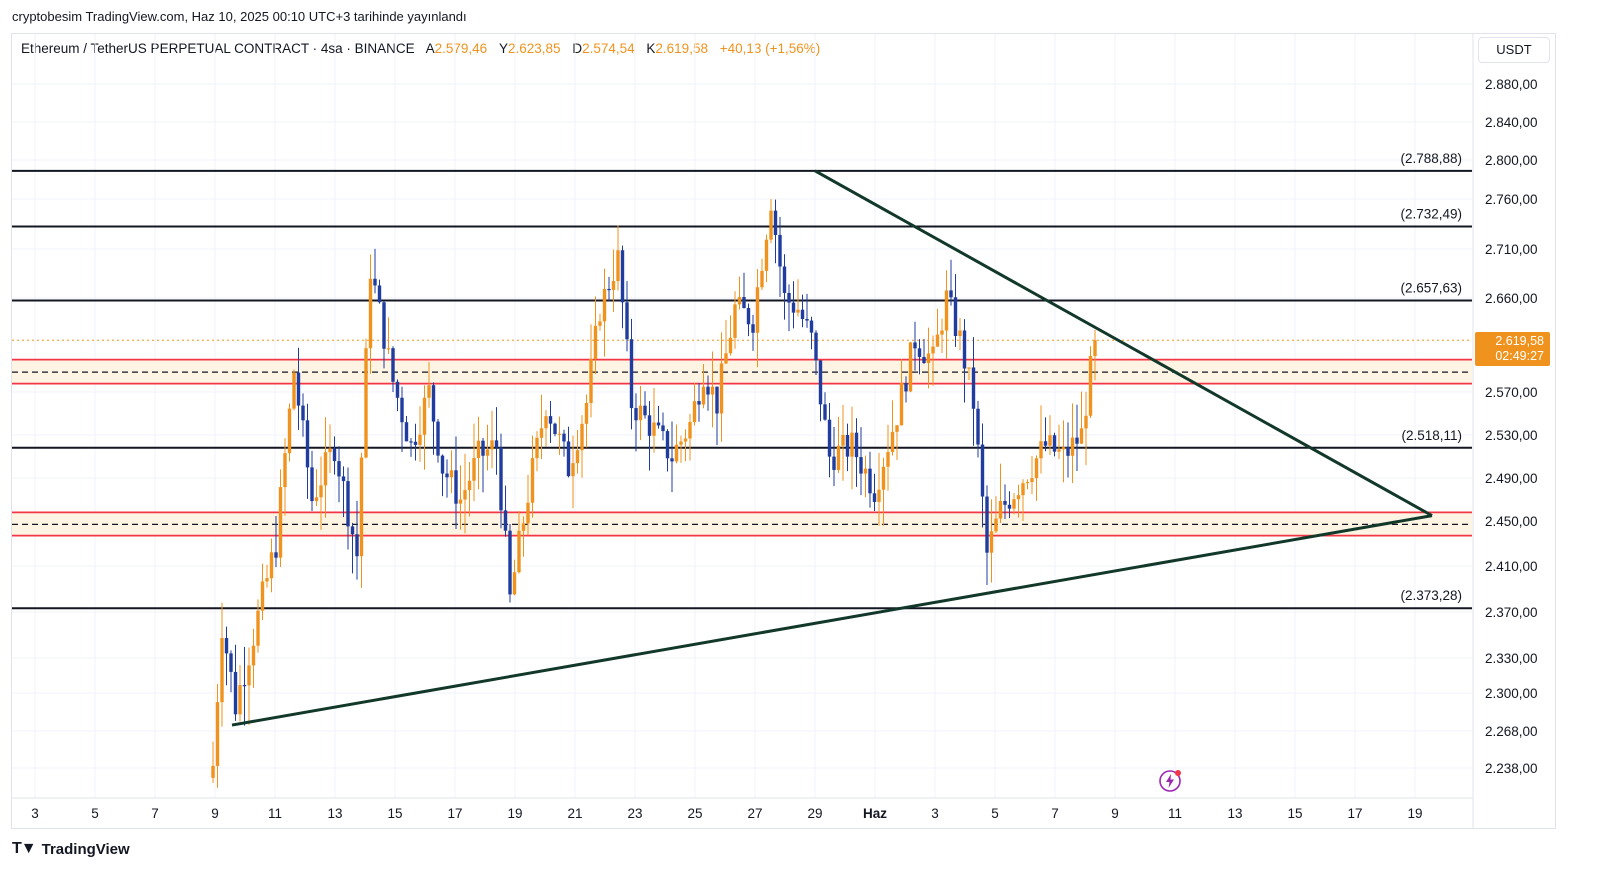  What do you see at coordinates (1431, 595) in the screenshot?
I see `level-label: (2.373,28)` at bounding box center [1431, 595].